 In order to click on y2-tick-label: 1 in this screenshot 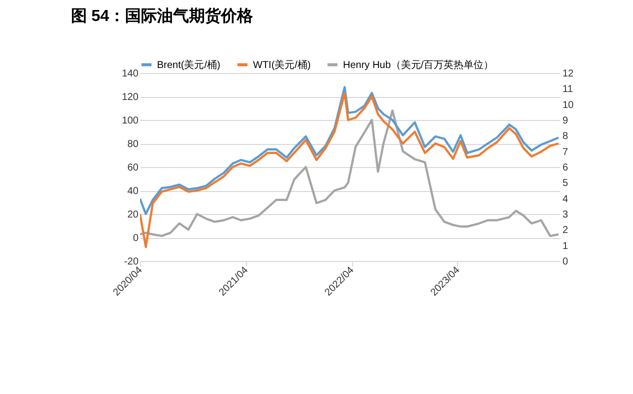, I will do `click(565, 246)`.